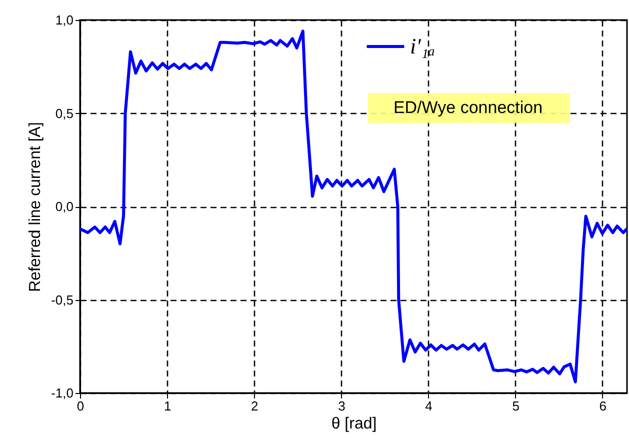 The image size is (629, 442). Describe the element at coordinates (64, 113) in the screenshot. I see `y-tick-label: 0,5` at that location.